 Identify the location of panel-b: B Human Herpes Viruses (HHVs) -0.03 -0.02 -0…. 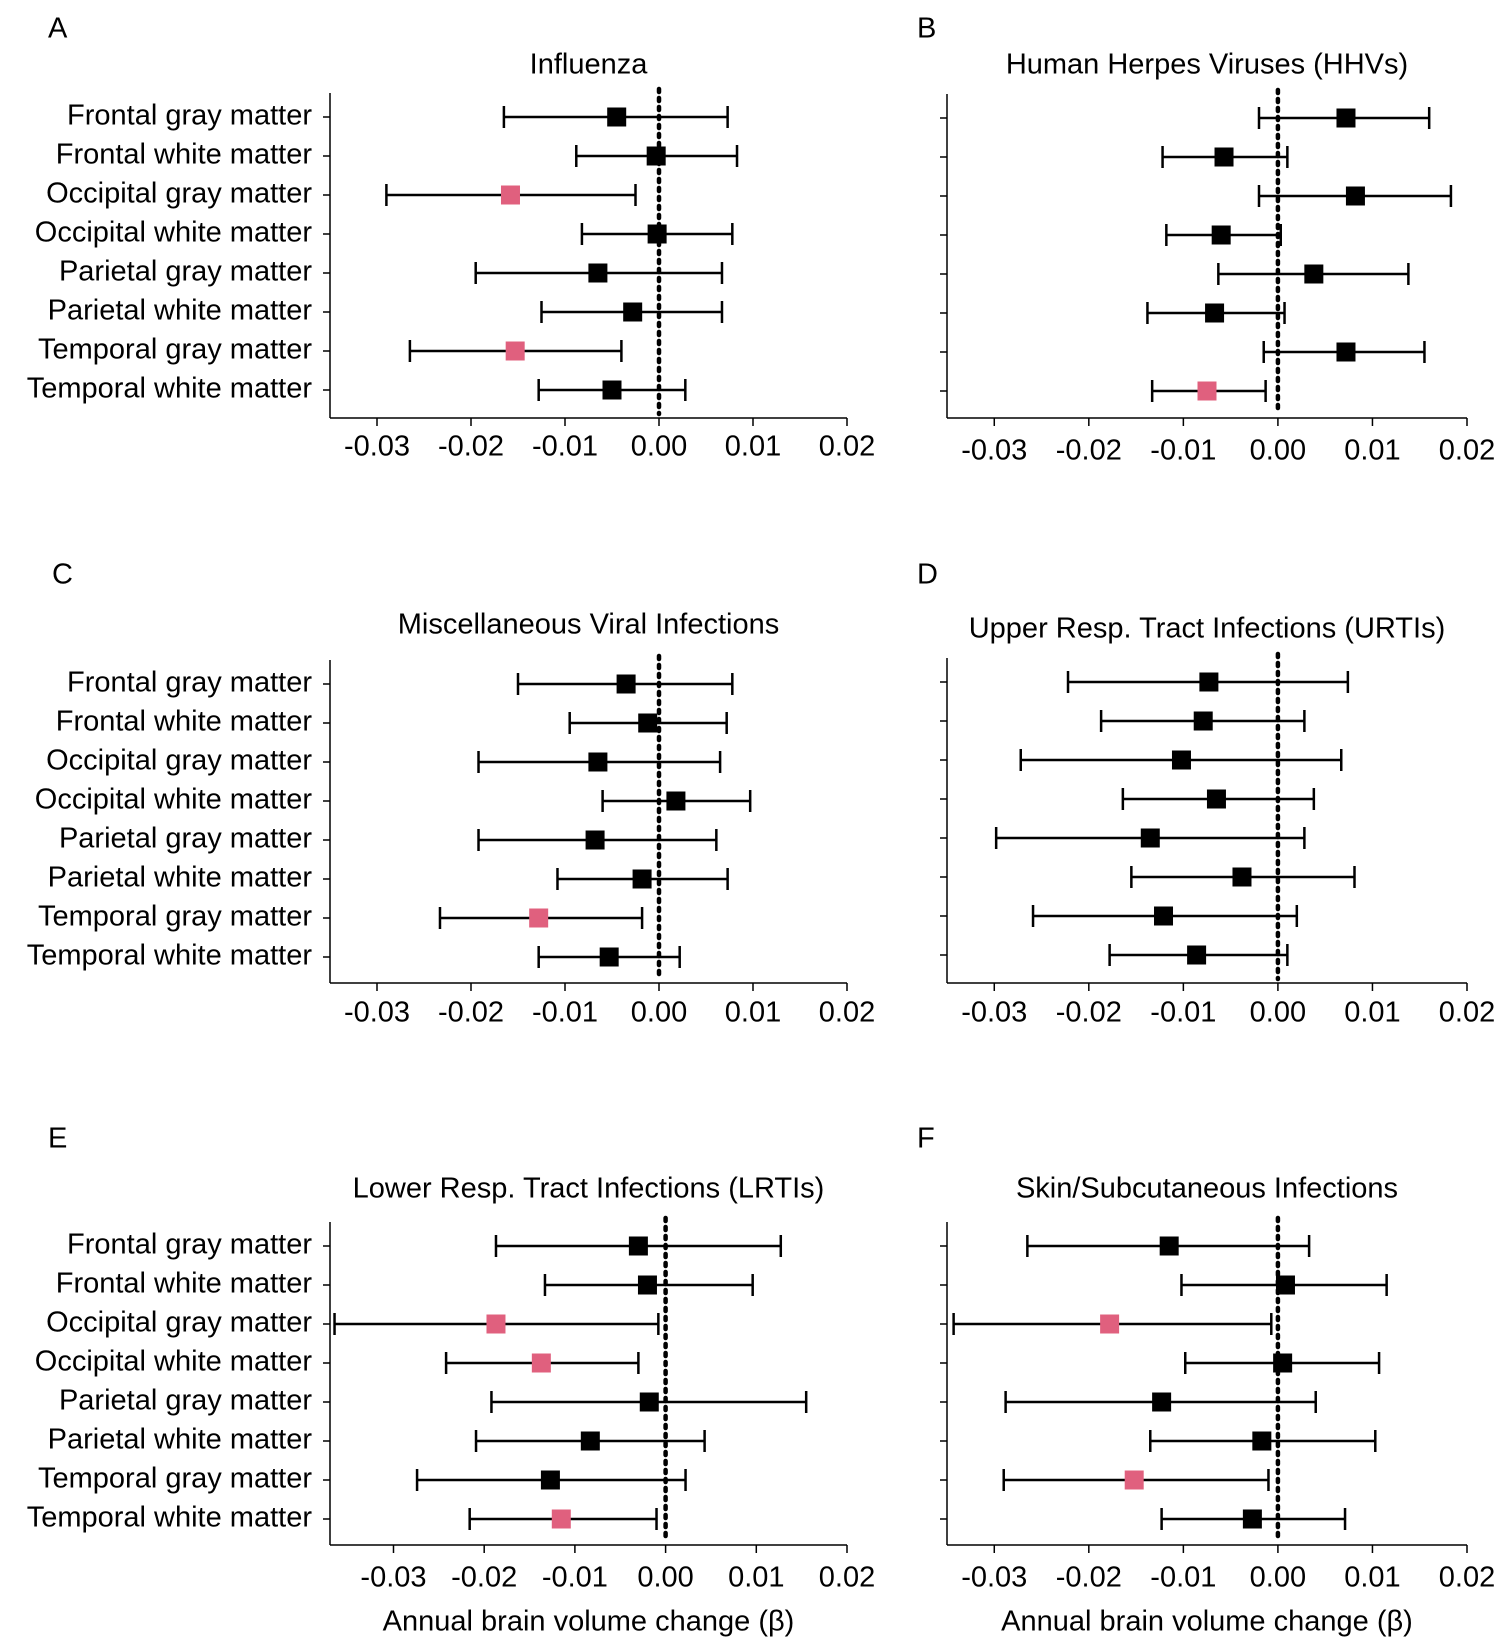
(1206, 240).